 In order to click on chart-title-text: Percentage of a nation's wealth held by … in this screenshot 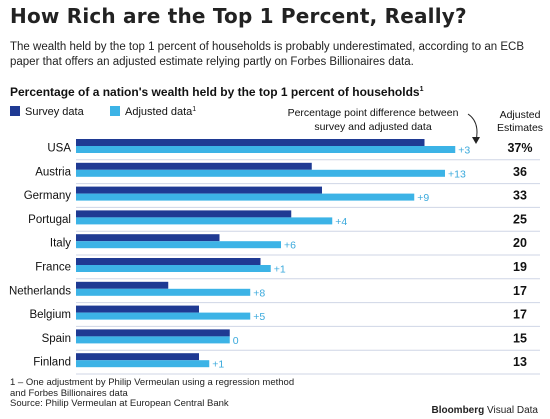, I will do `click(215, 92)`.